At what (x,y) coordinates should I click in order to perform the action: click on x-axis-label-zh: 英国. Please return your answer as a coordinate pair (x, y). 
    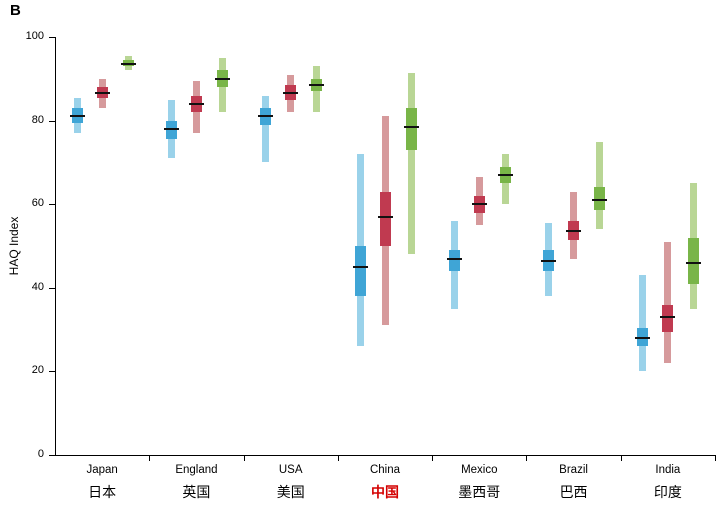
    Looking at the image, I should click on (196, 492).